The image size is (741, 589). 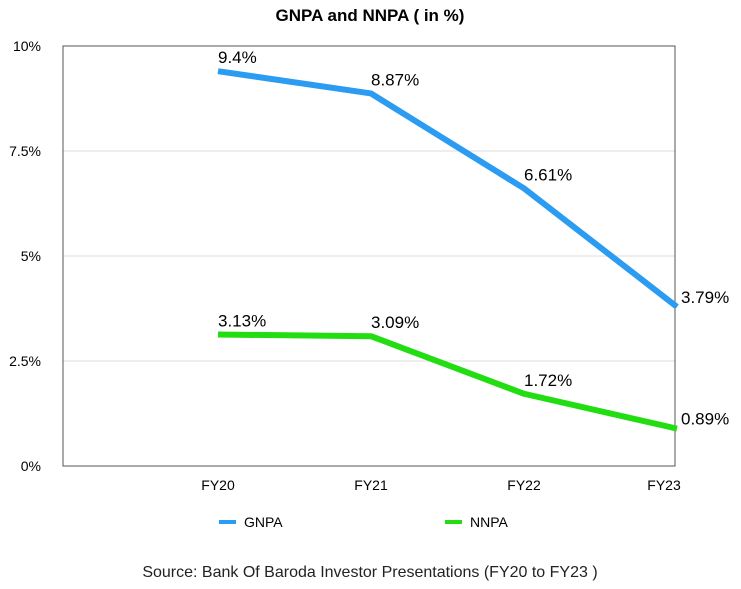 I want to click on data-label-gnpa: 3.79%, so click(x=705, y=297).